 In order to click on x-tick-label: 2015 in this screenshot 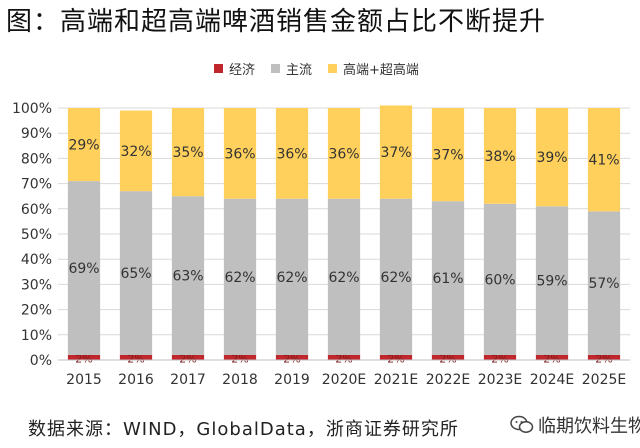, I will do `click(84, 380)`.